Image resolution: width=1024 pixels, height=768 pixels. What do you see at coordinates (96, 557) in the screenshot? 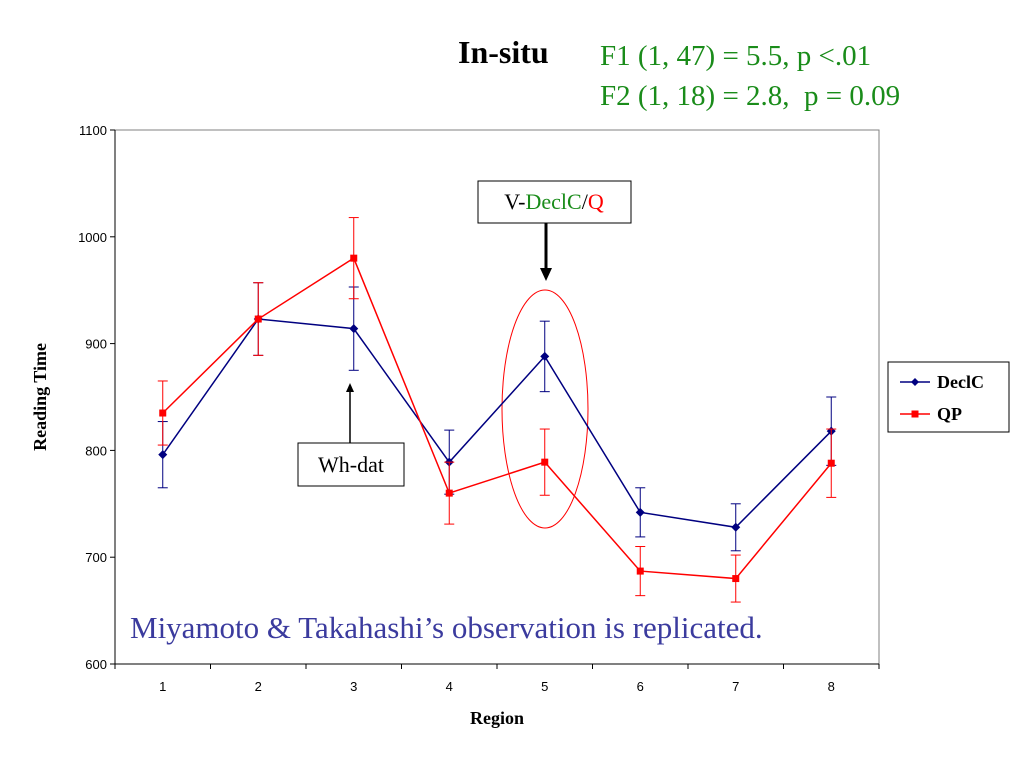
I see `y-tick-label: 700` at bounding box center [96, 557].